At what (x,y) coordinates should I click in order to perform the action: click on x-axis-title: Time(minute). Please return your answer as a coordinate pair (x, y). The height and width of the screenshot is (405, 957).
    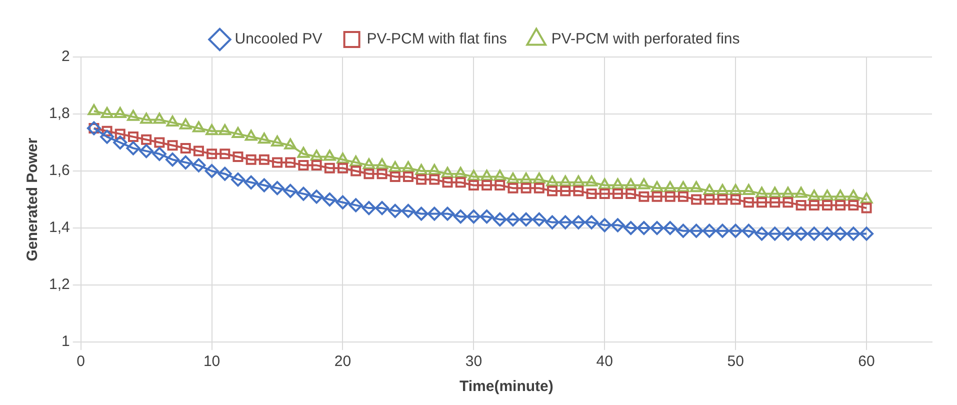
    Looking at the image, I should click on (506, 387).